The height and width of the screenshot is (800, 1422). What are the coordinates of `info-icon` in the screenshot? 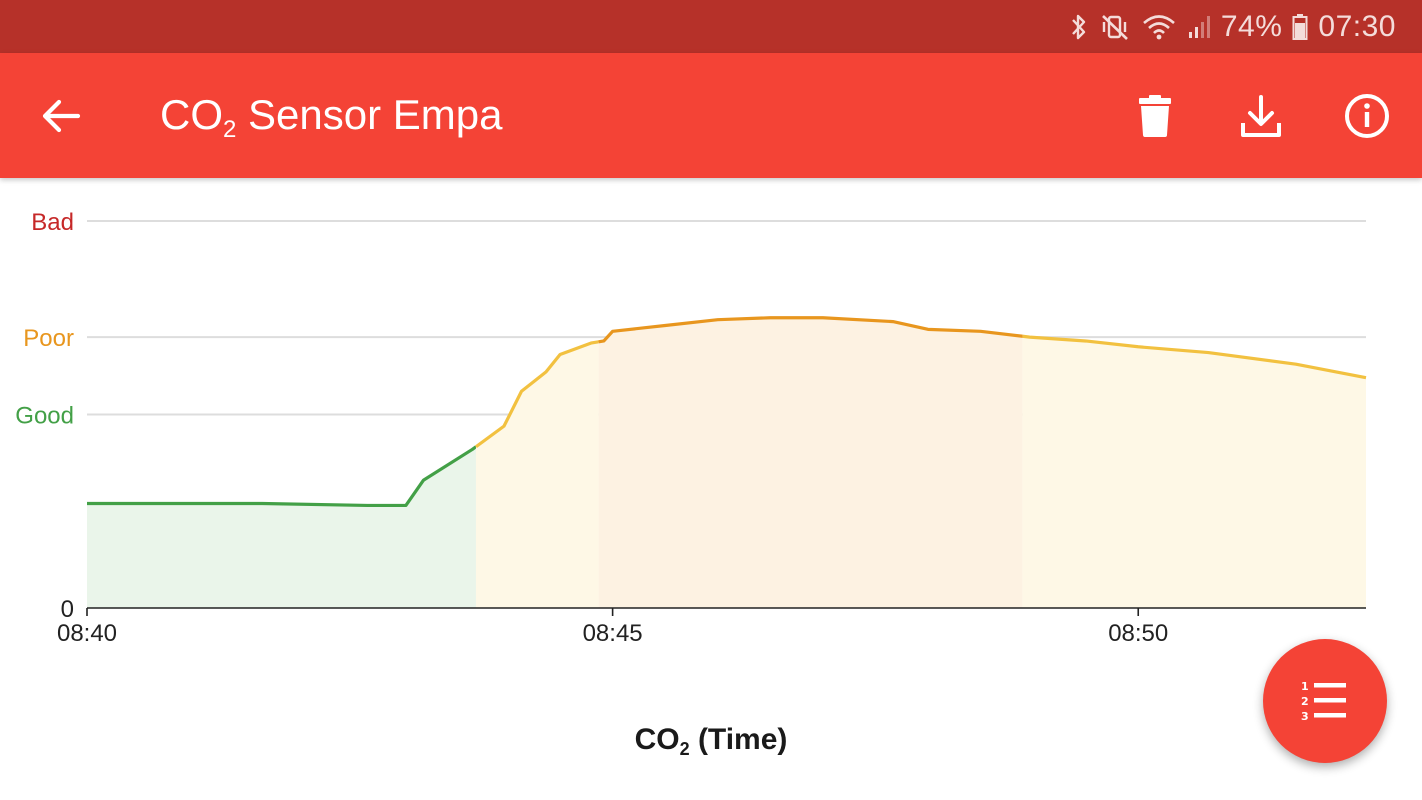 It's located at (1367, 116).